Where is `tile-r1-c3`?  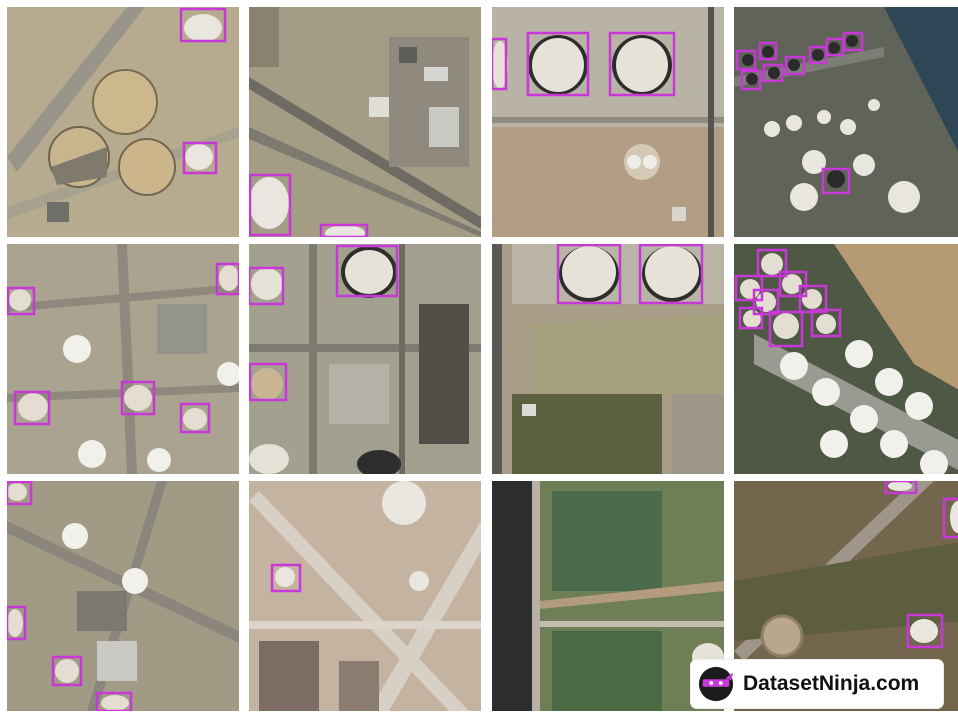
tile-r1-c3 is located at coordinates (608, 122).